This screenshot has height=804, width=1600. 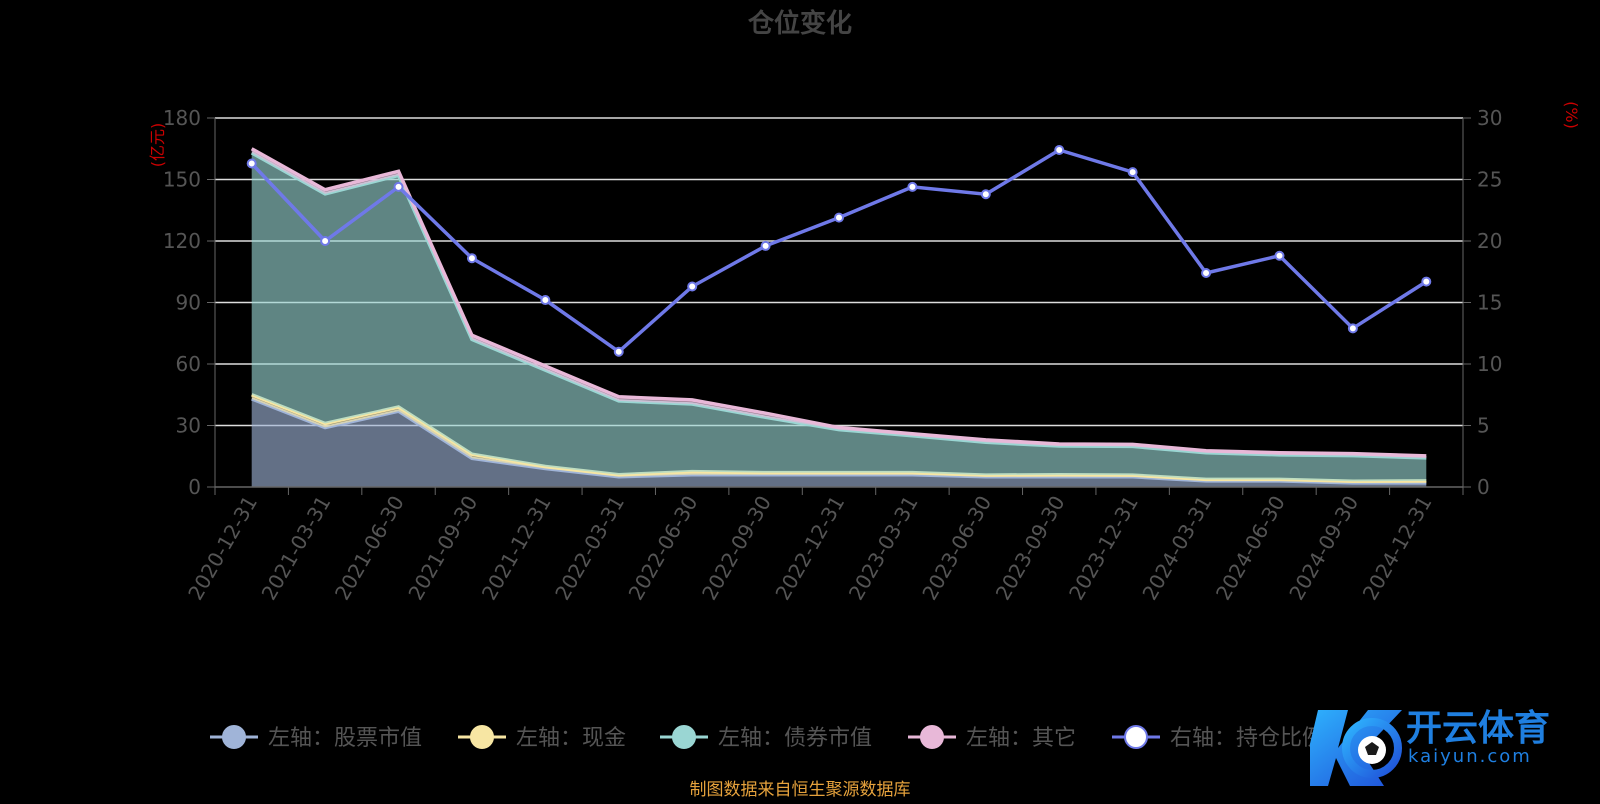 I want to click on x-tick-label: 2022-09-30, so click(x=736, y=548).